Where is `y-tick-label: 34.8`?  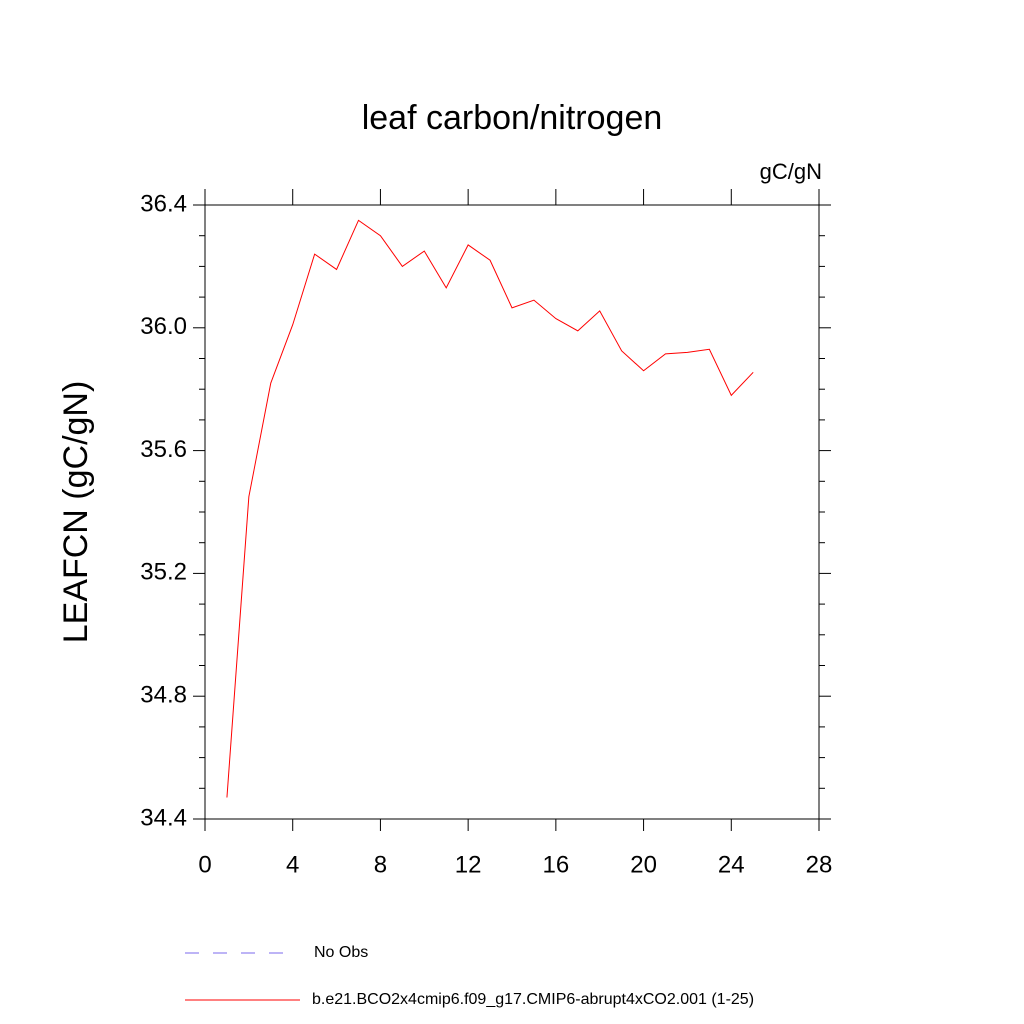 y-tick-label: 34.8 is located at coordinates (163, 695).